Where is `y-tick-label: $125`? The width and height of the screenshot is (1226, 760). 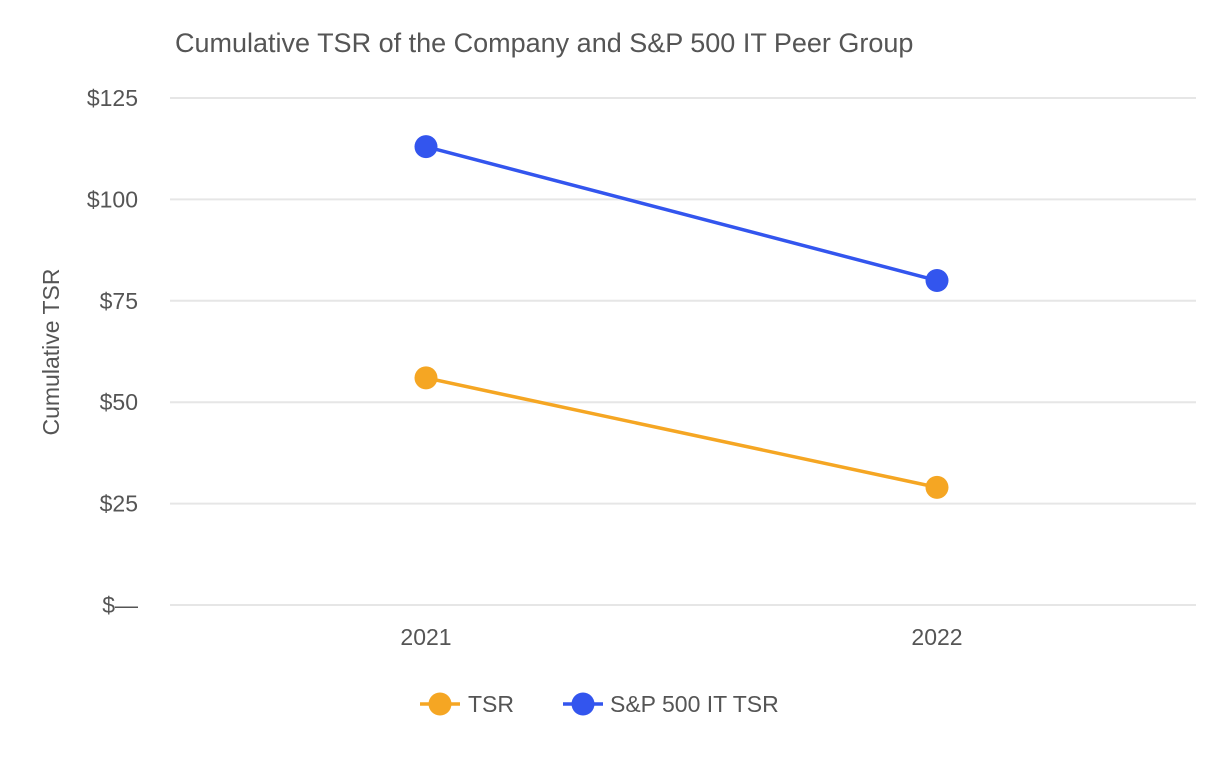
y-tick-label: $125 is located at coordinates (112, 98).